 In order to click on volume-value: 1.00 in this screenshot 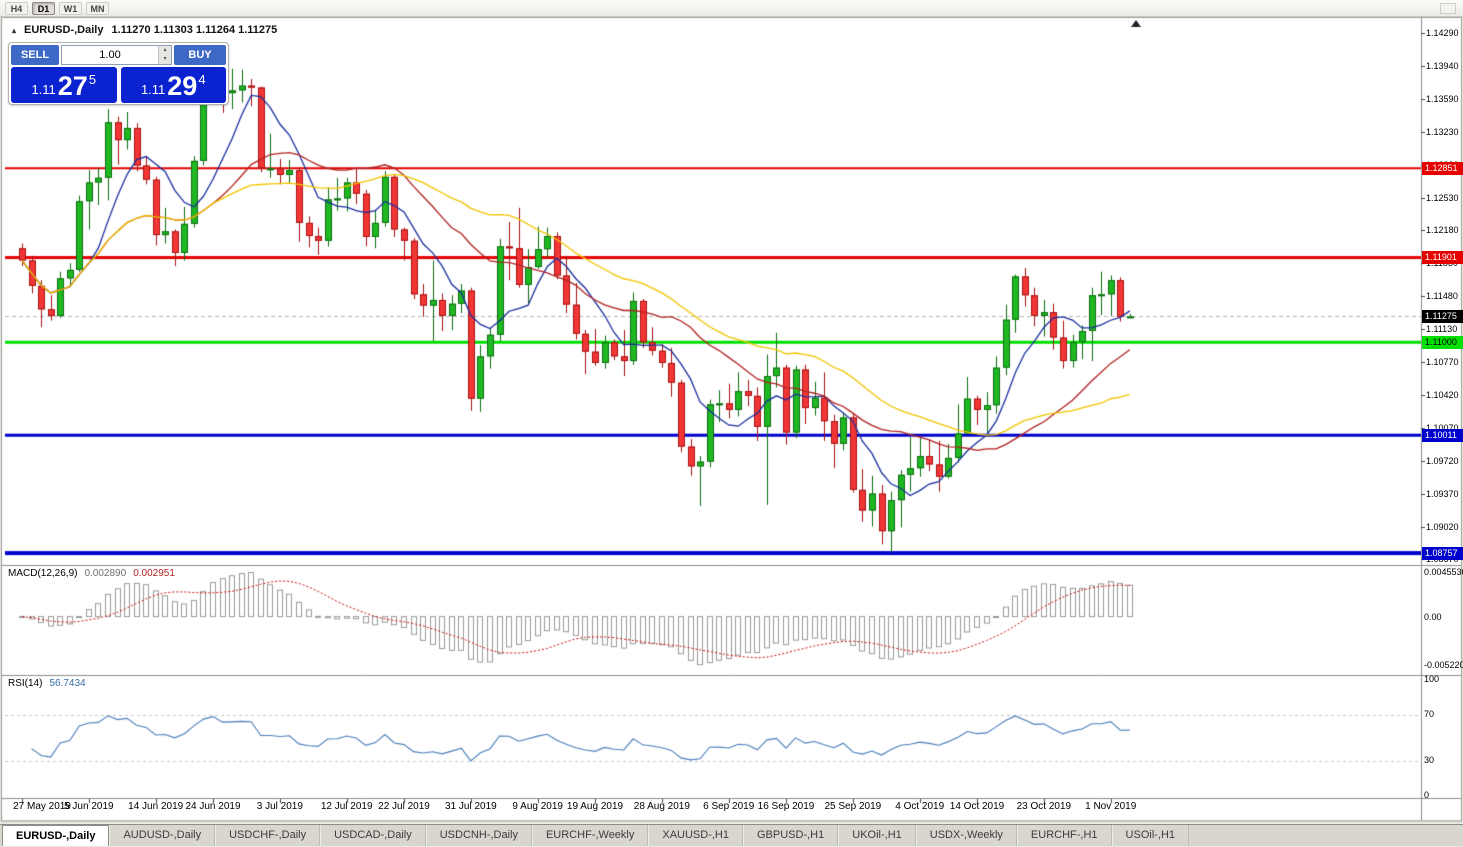, I will do `click(110, 55)`.